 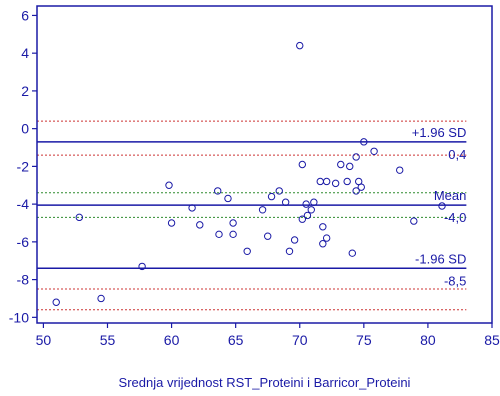 I want to click on y-tick-label: -4, so click(x=23, y=204).